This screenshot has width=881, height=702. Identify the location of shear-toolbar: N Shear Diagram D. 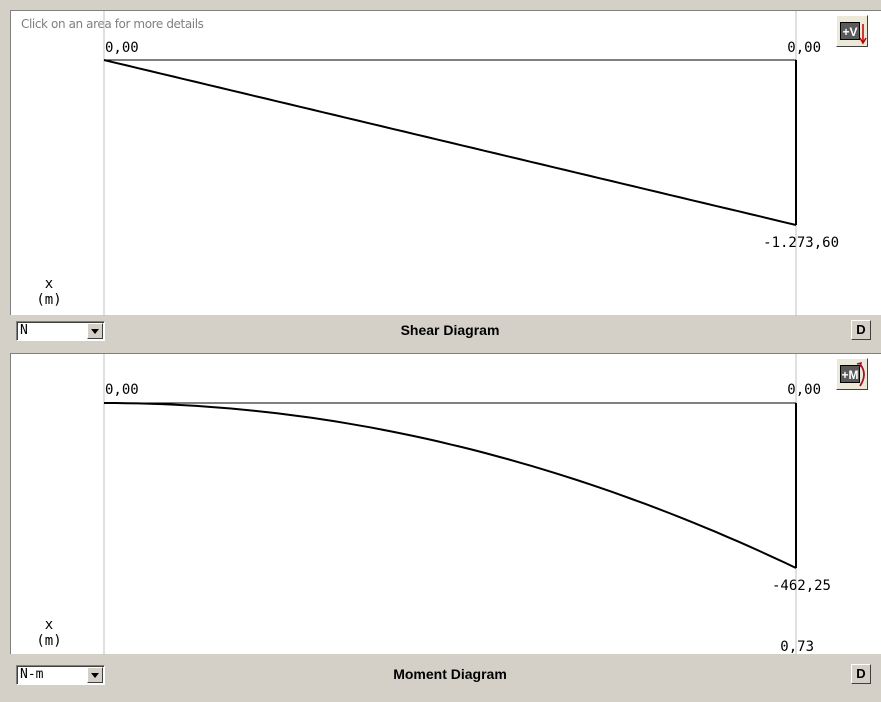
(445, 330).